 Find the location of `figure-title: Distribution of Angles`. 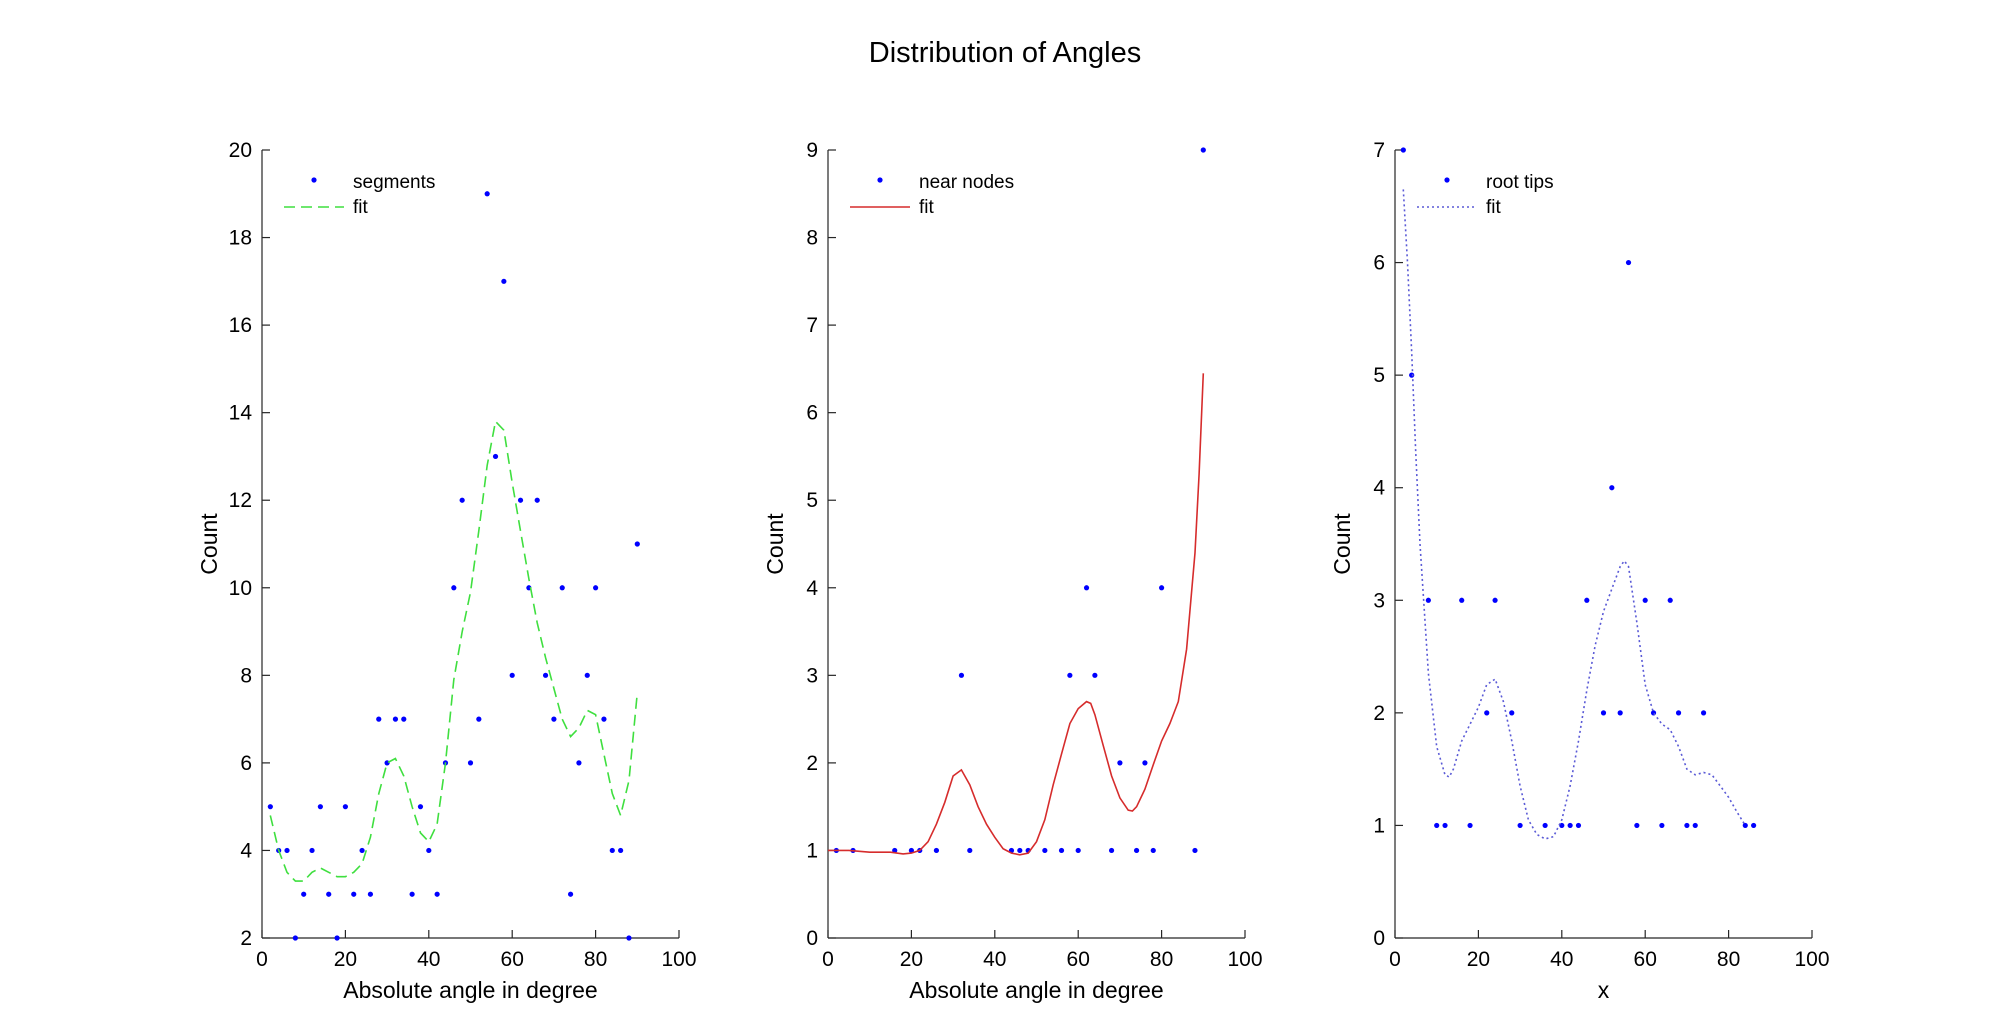

figure-title: Distribution of Angles is located at coordinates (1005, 53).